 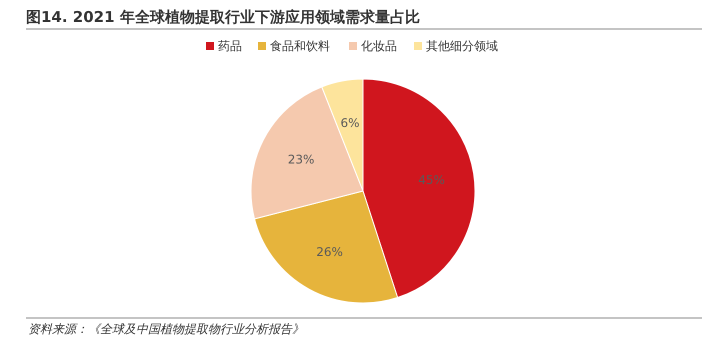 I want to click on legend-label: 化妆品, so click(x=379, y=46).